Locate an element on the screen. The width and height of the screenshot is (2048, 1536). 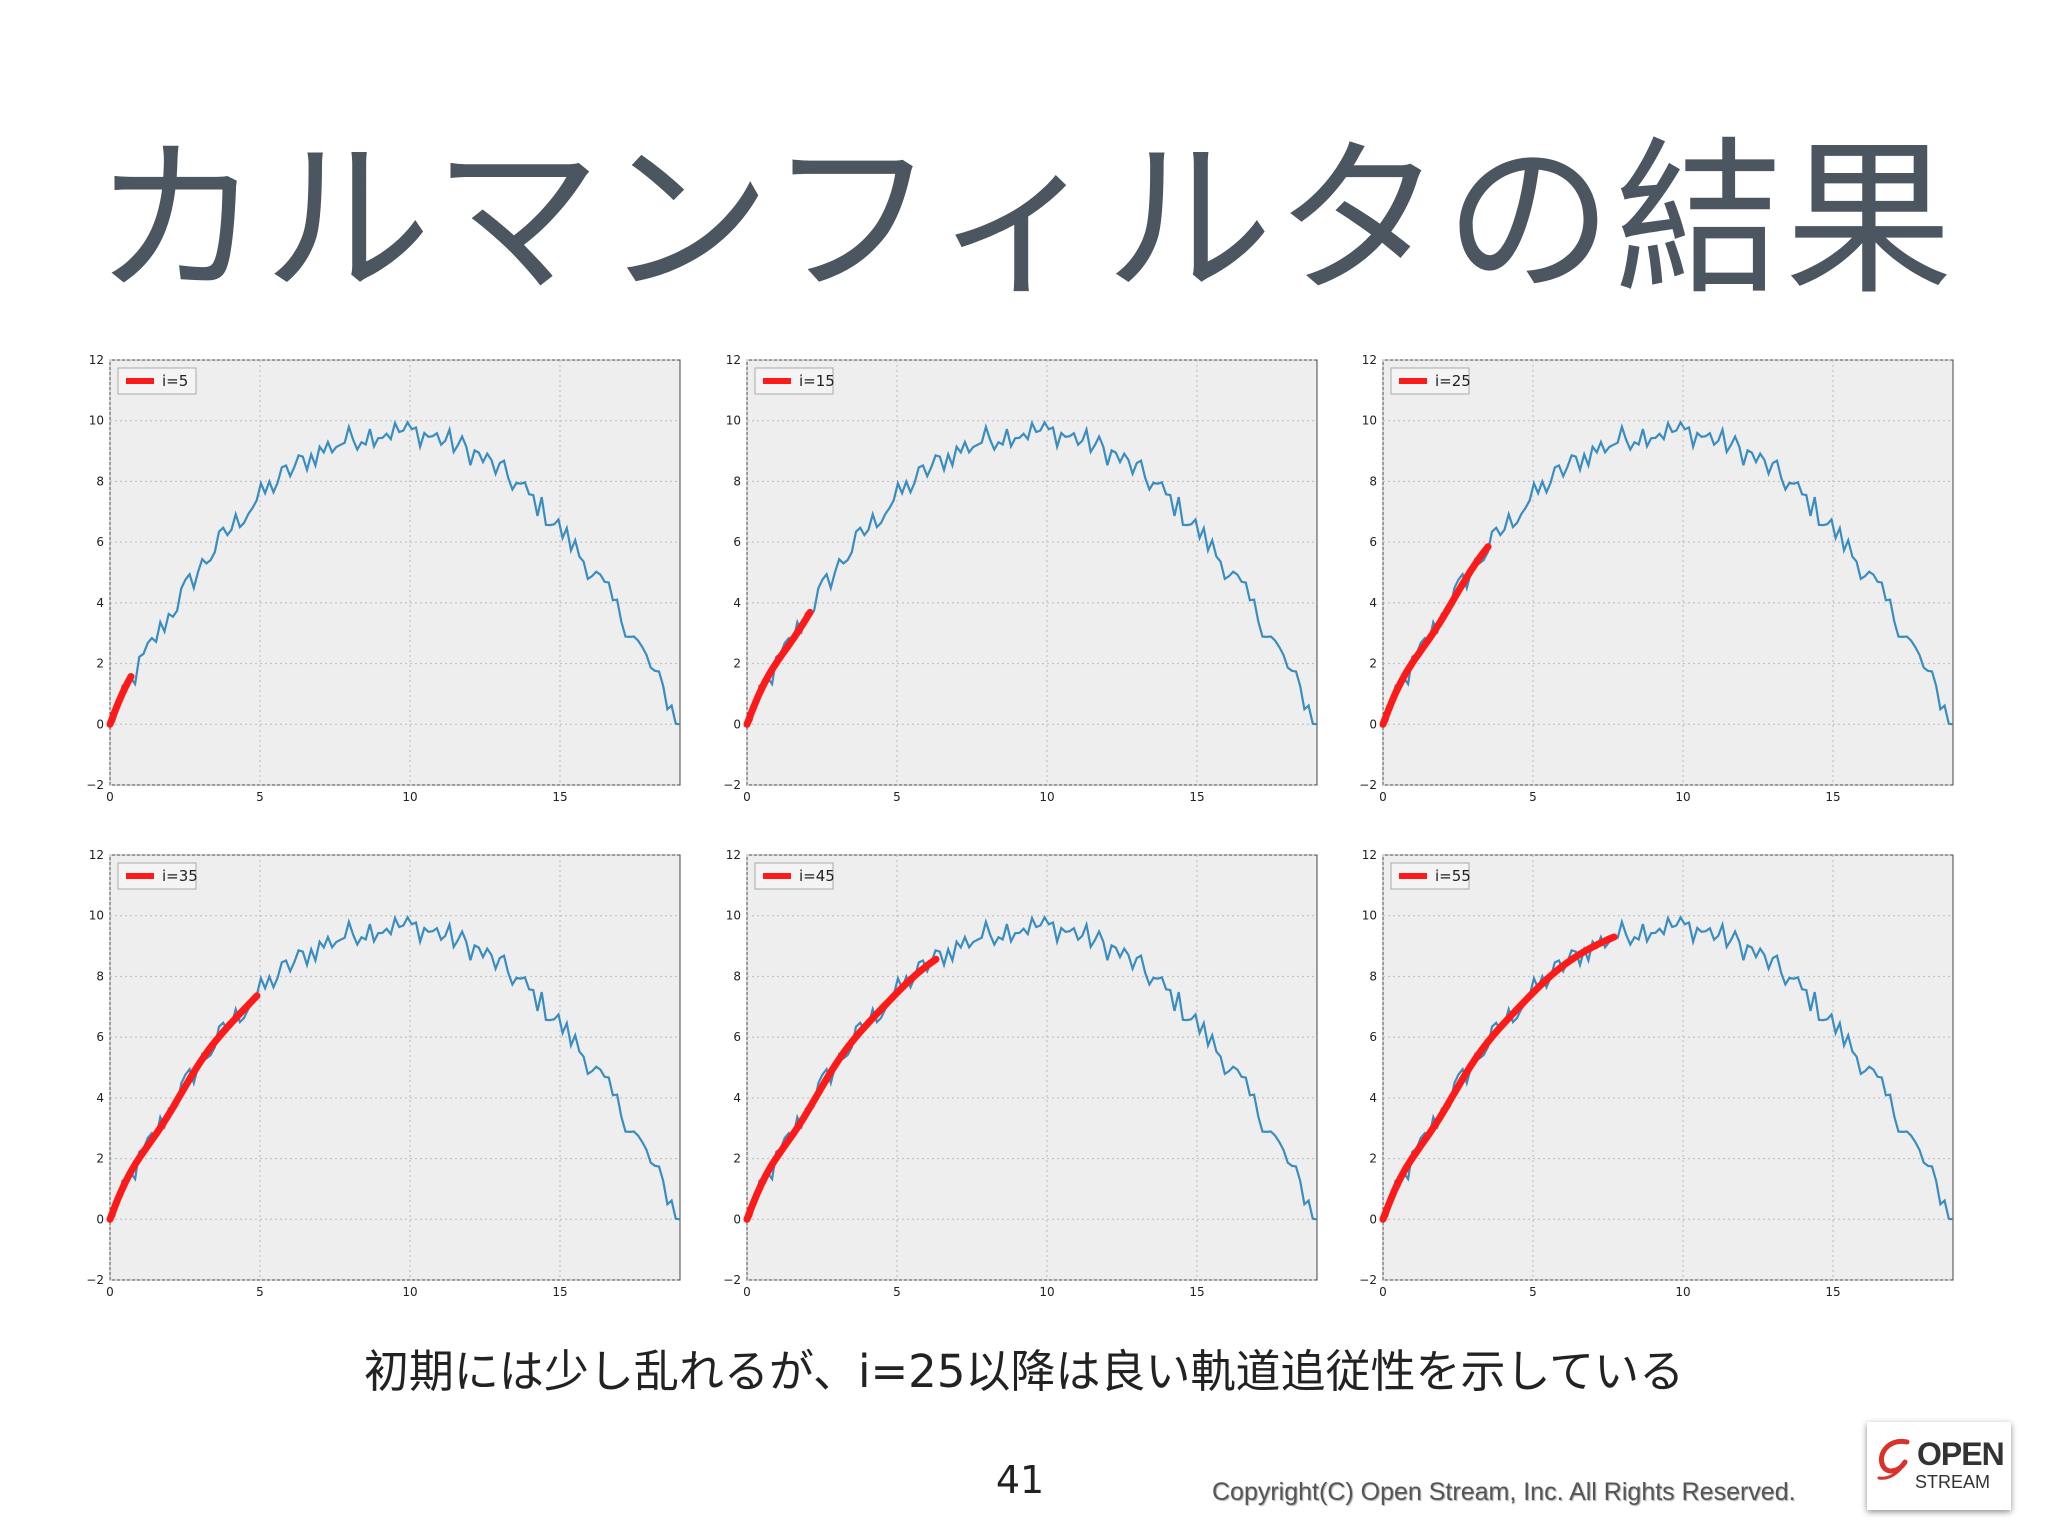
legend-label: i=5 is located at coordinates (175, 381).